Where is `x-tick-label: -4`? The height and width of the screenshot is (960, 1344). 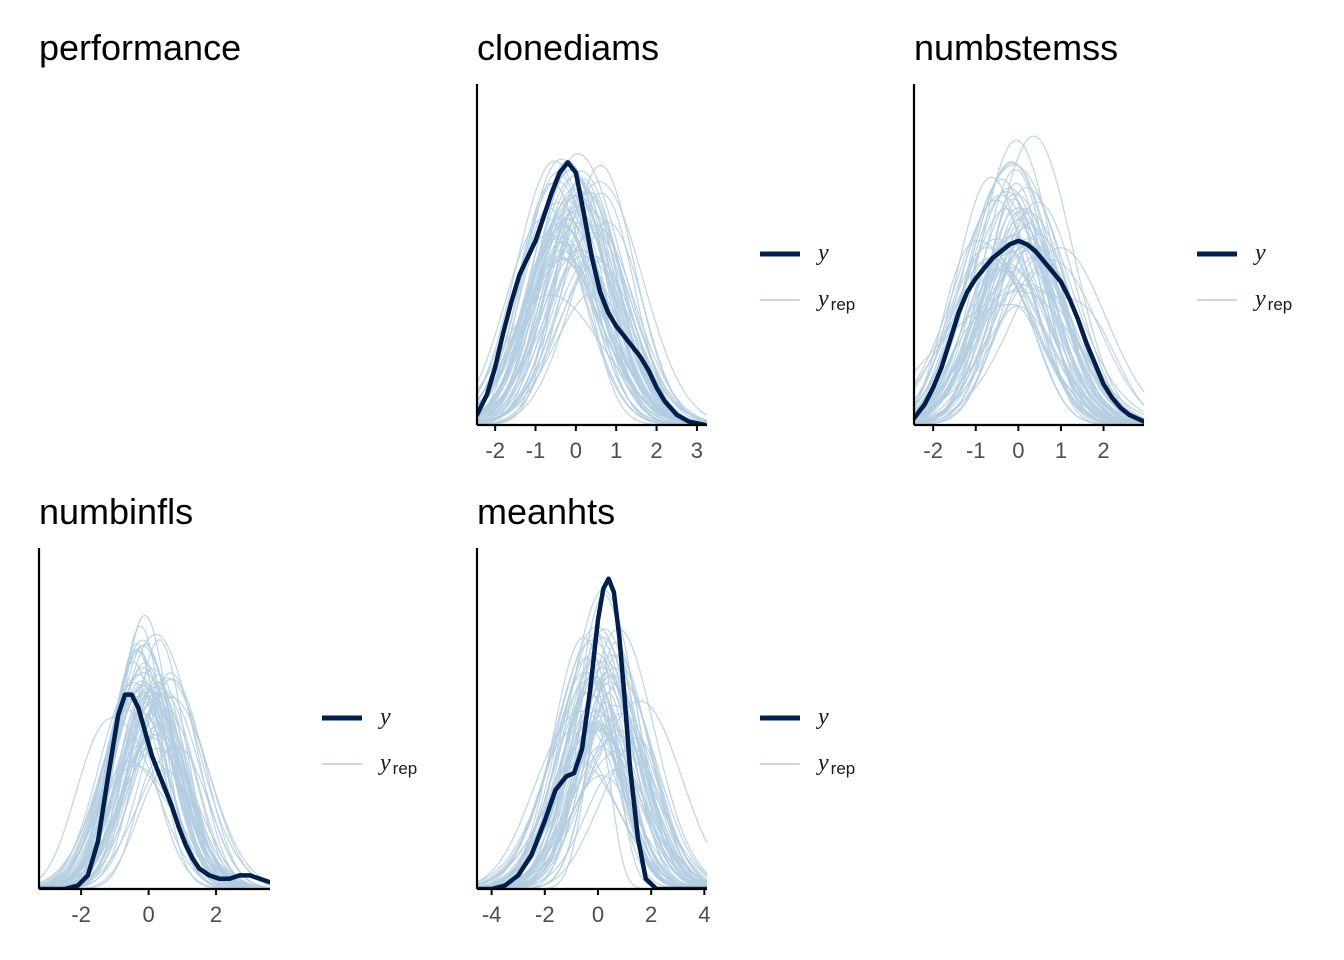
x-tick-label: -4 is located at coordinates (492, 914).